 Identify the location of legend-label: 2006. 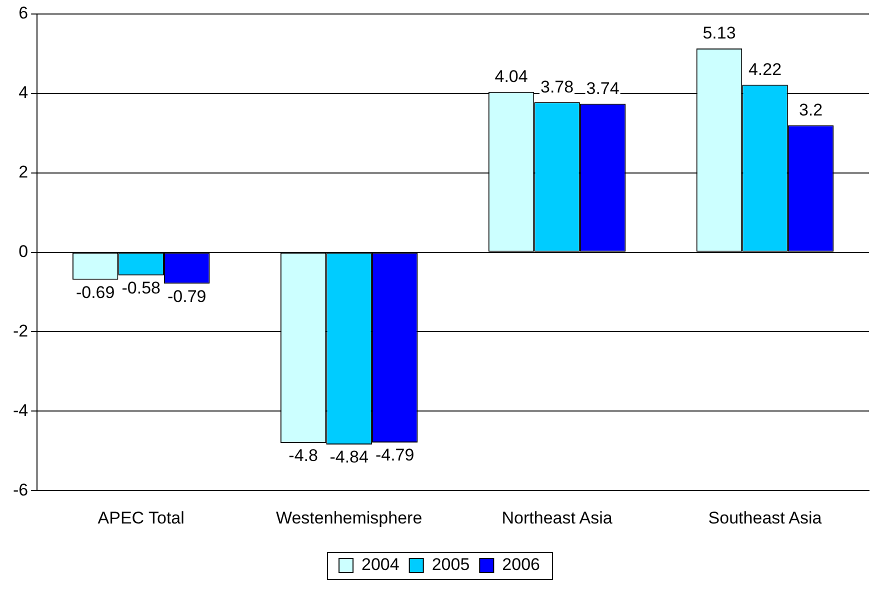
(521, 564).